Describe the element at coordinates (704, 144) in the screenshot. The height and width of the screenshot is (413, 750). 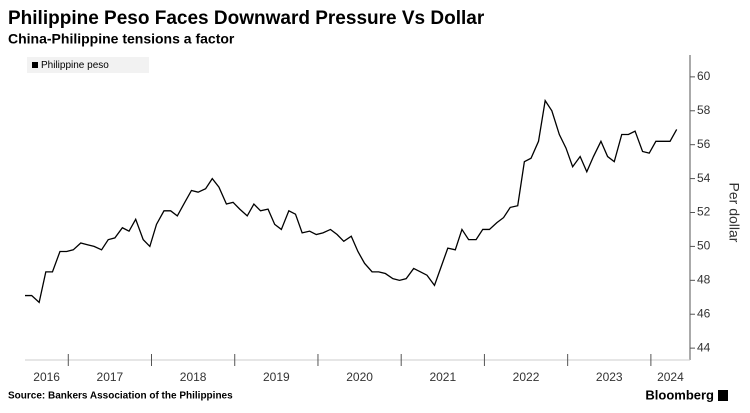
I see `y-tick-label: 56` at that location.